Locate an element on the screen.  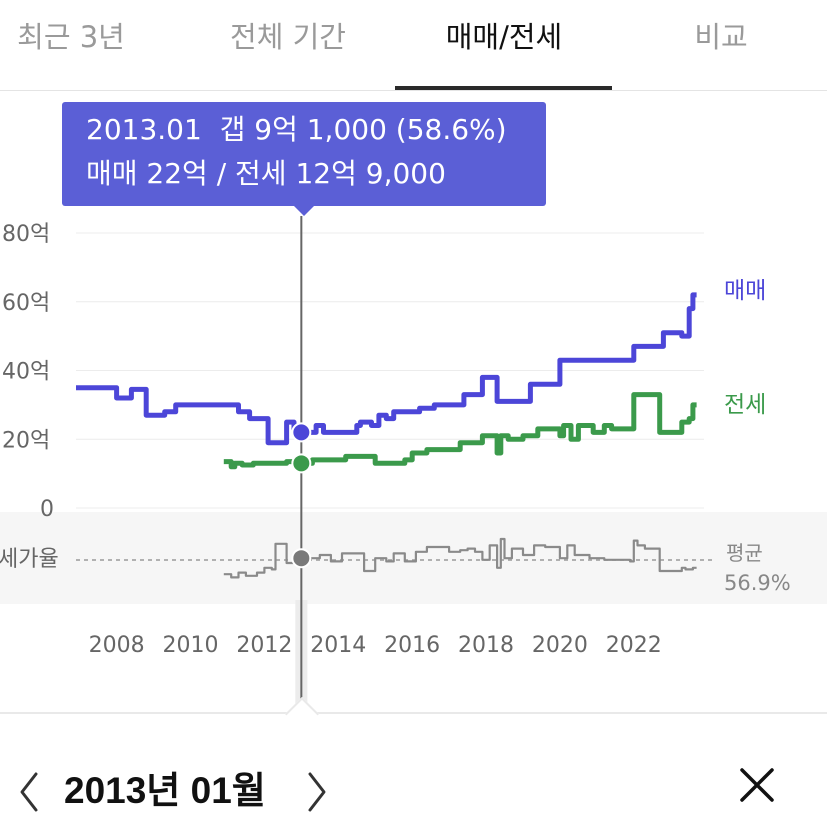
active-tab-indicator is located at coordinates (503, 88).